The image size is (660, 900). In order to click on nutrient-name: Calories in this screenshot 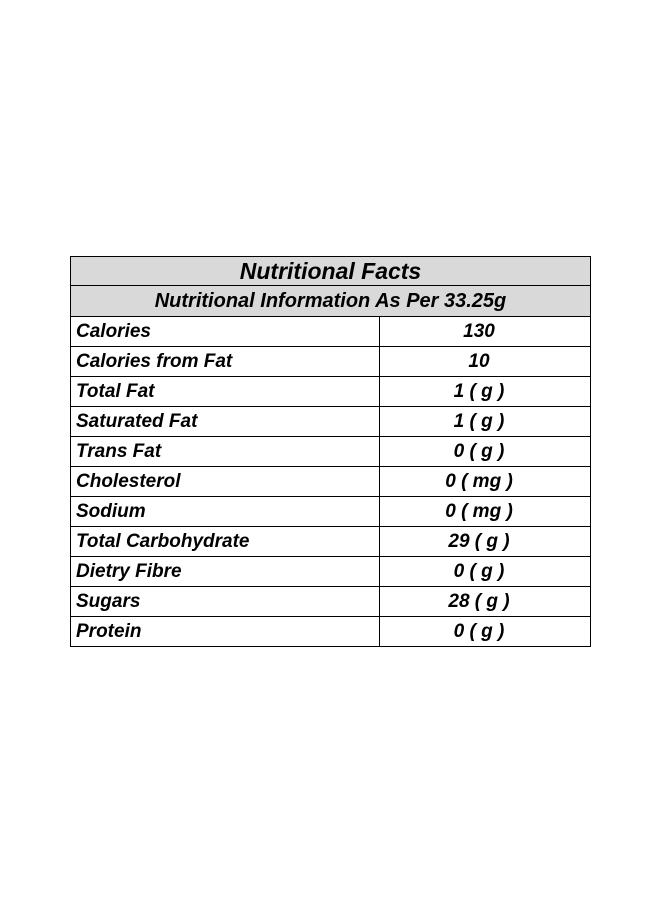, I will do `click(225, 331)`.